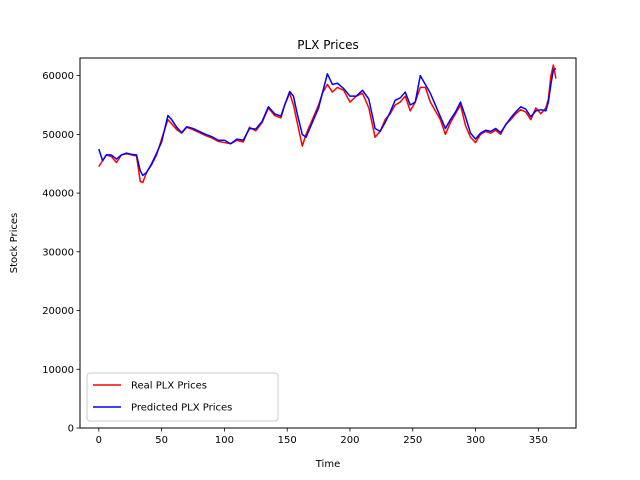 The image size is (640, 480). Describe the element at coordinates (58, 194) in the screenshot. I see `y-tick-label: 40000` at that location.